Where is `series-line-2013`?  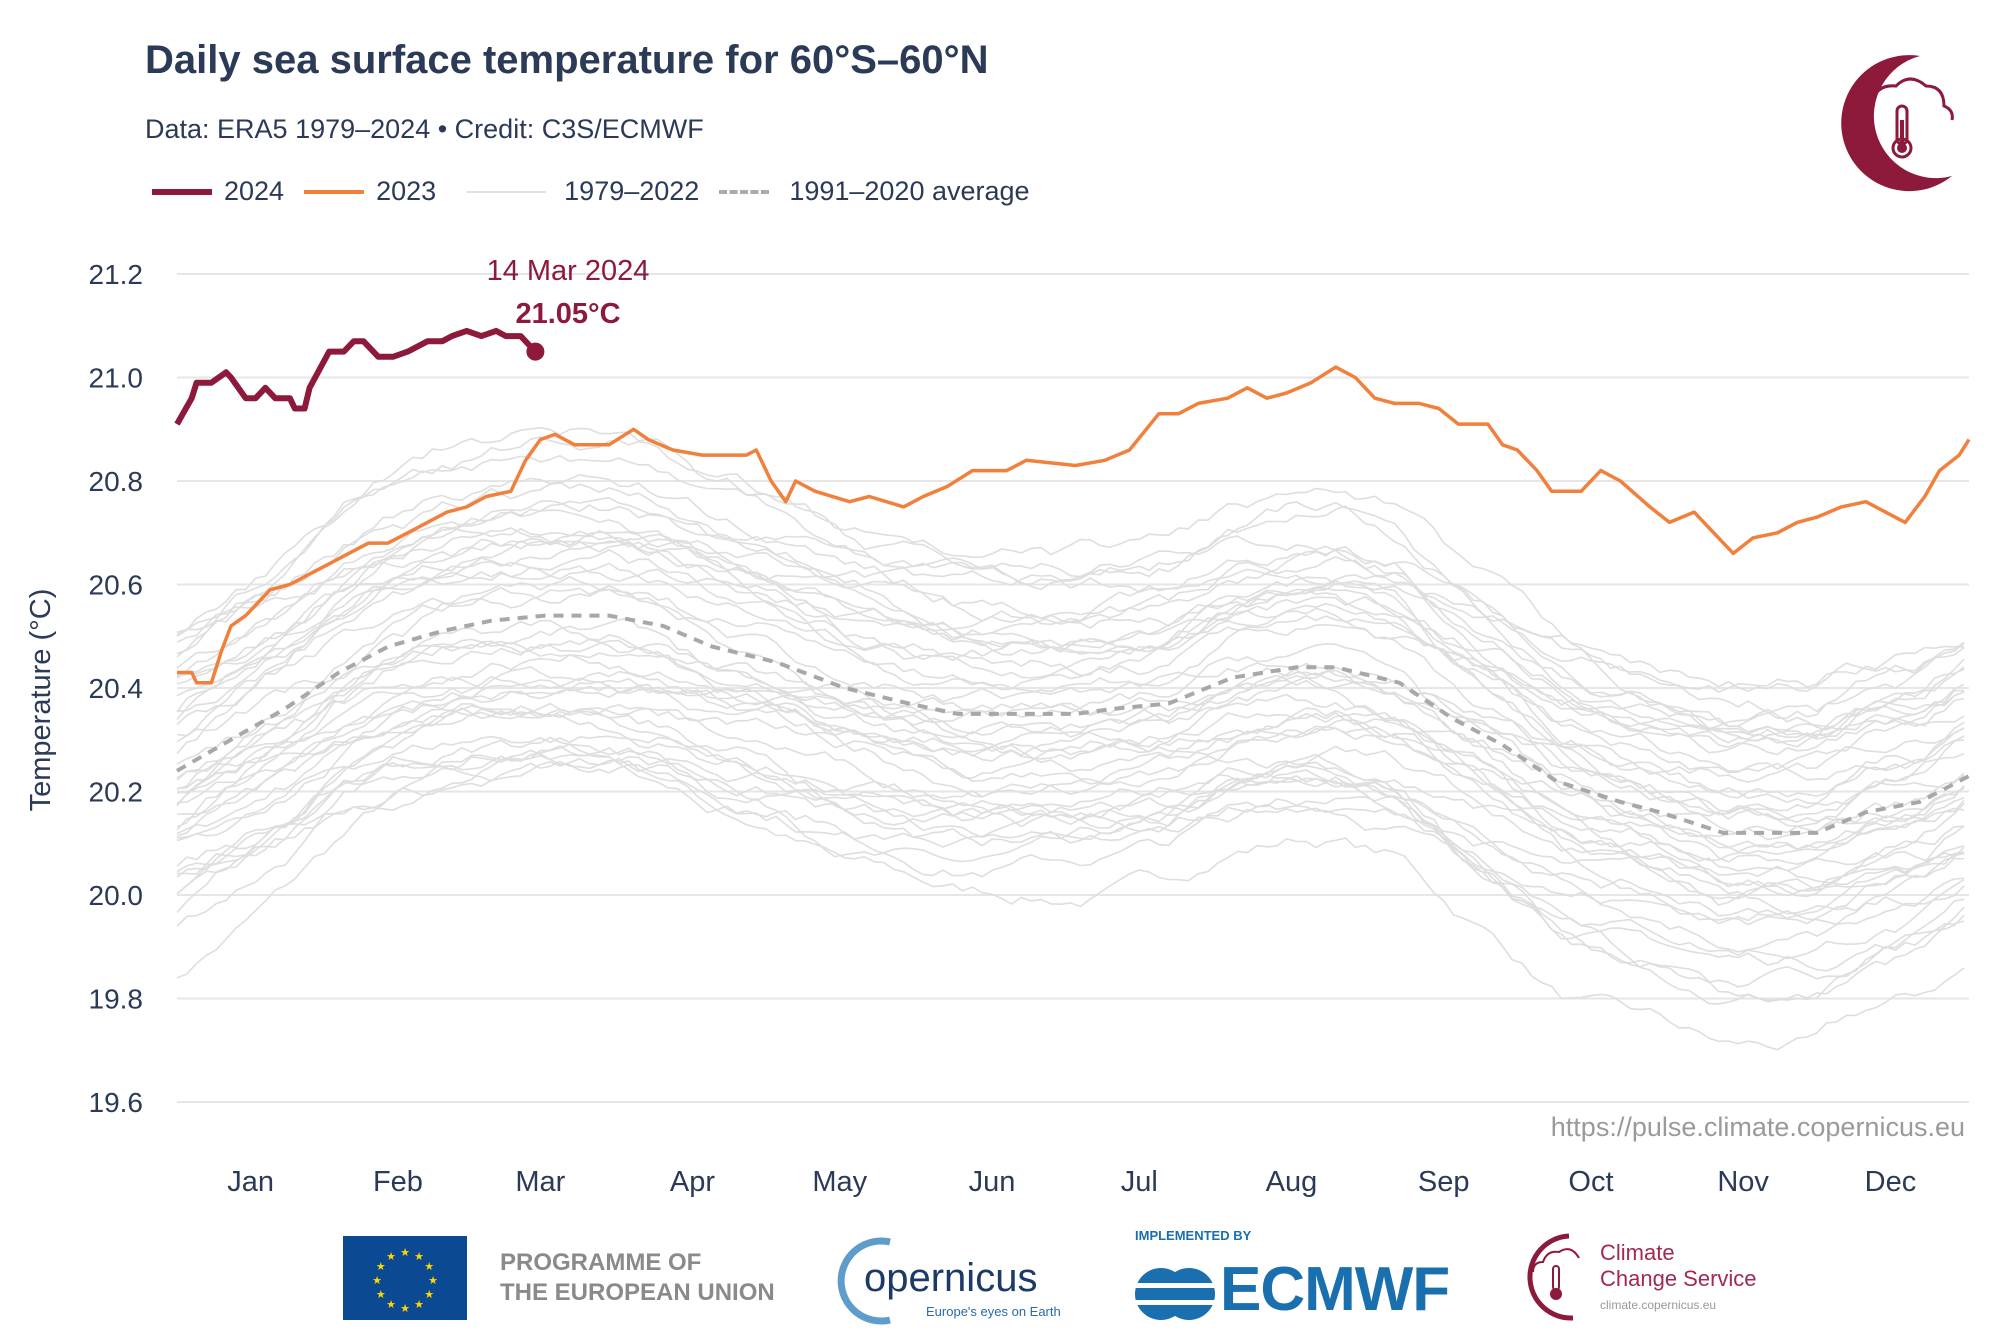
series-line-2013 is located at coordinates (1070, 658).